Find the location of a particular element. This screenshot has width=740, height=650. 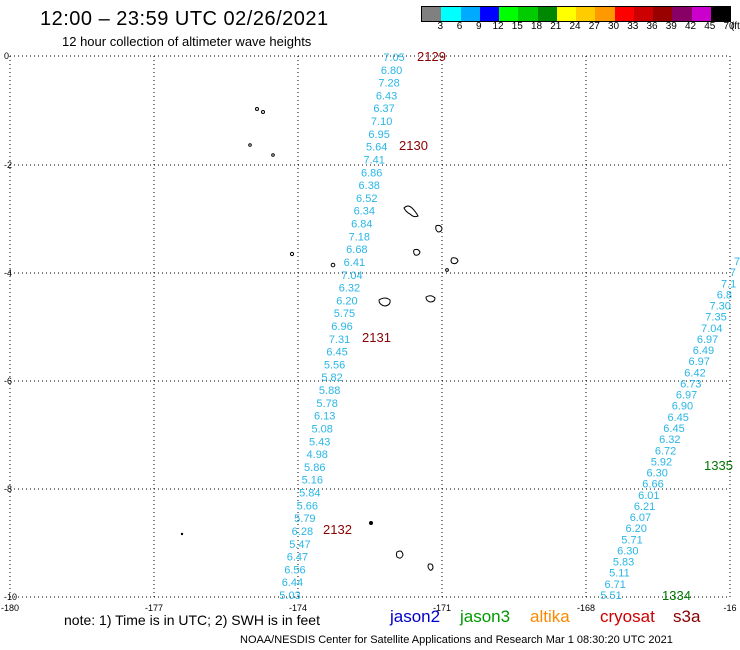

wave-height-value: 7.30 is located at coordinates (719, 307).